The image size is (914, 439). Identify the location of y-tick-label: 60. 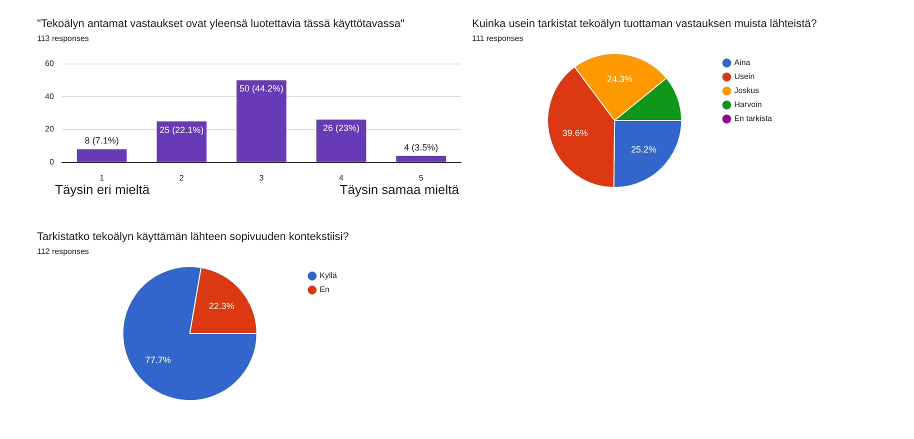
(49, 63).